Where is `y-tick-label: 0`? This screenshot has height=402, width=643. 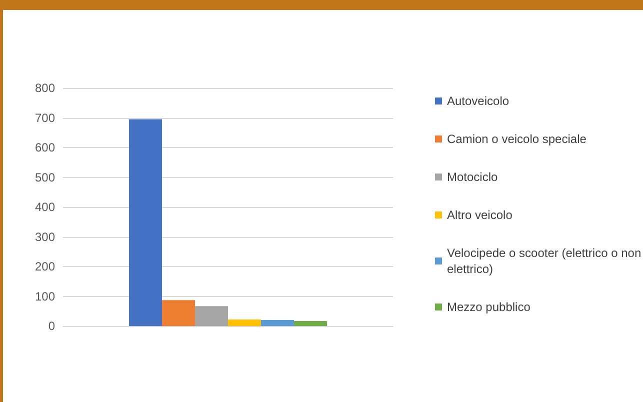 y-tick-label: 0 is located at coordinates (52, 326).